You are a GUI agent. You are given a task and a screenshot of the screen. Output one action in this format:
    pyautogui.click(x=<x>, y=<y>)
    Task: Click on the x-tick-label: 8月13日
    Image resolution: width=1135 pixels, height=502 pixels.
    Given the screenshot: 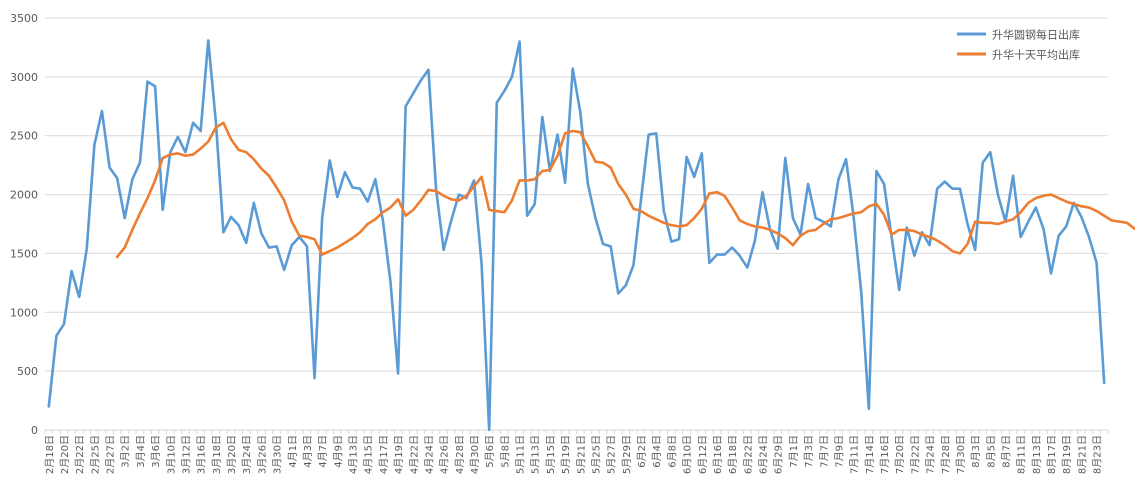 What is the action you would take?
    pyautogui.click(x=1037, y=454)
    